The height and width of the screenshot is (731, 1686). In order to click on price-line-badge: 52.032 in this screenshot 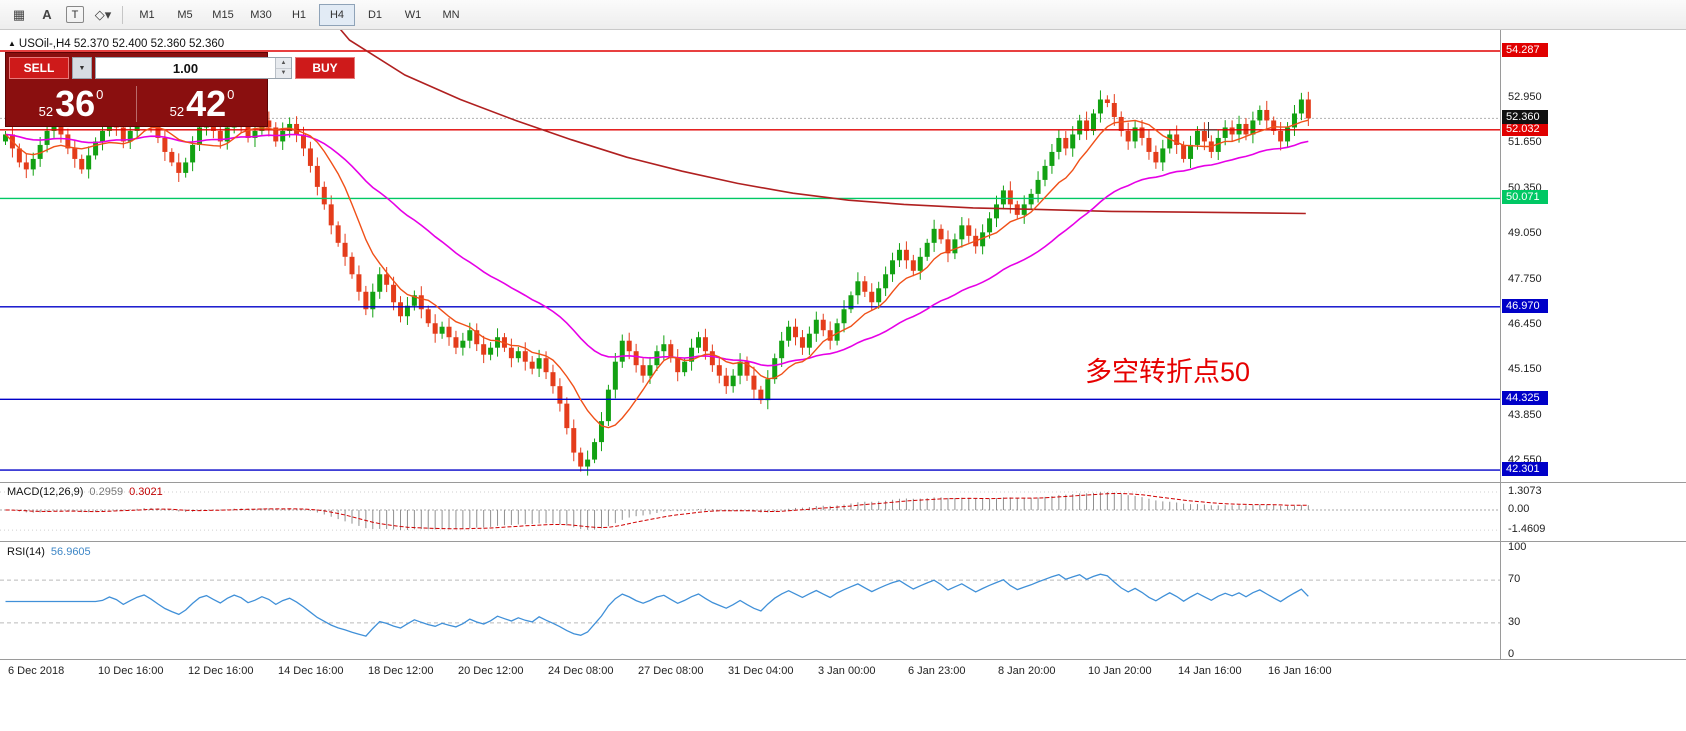, I will do `click(1525, 128)`.